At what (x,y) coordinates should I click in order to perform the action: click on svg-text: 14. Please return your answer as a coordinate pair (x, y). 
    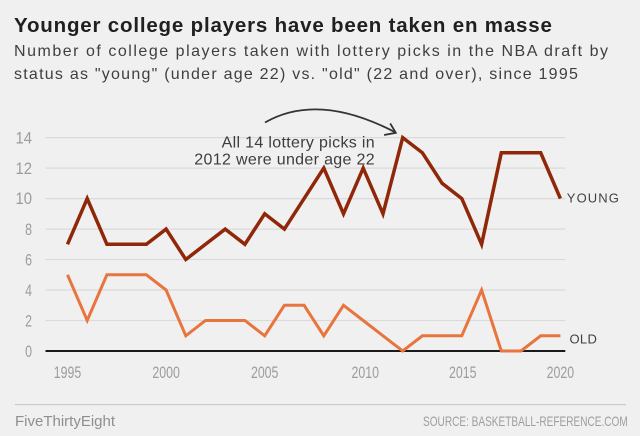
    Looking at the image, I should click on (24, 138).